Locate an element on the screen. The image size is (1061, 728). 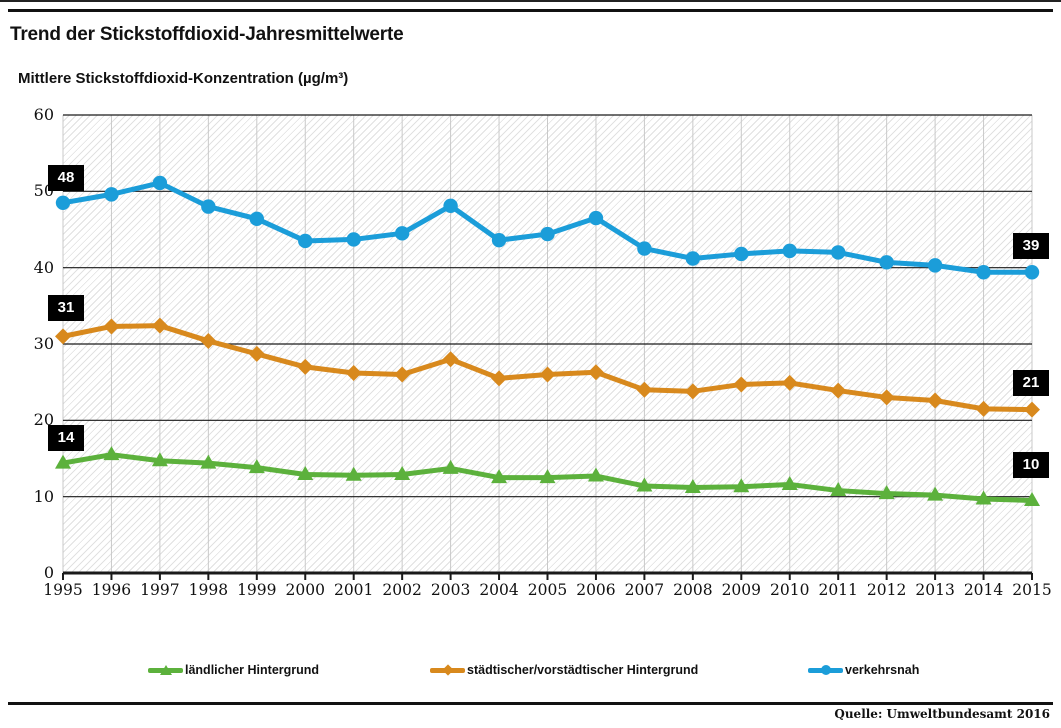
x-tick-label: 2005 is located at coordinates (547, 590).